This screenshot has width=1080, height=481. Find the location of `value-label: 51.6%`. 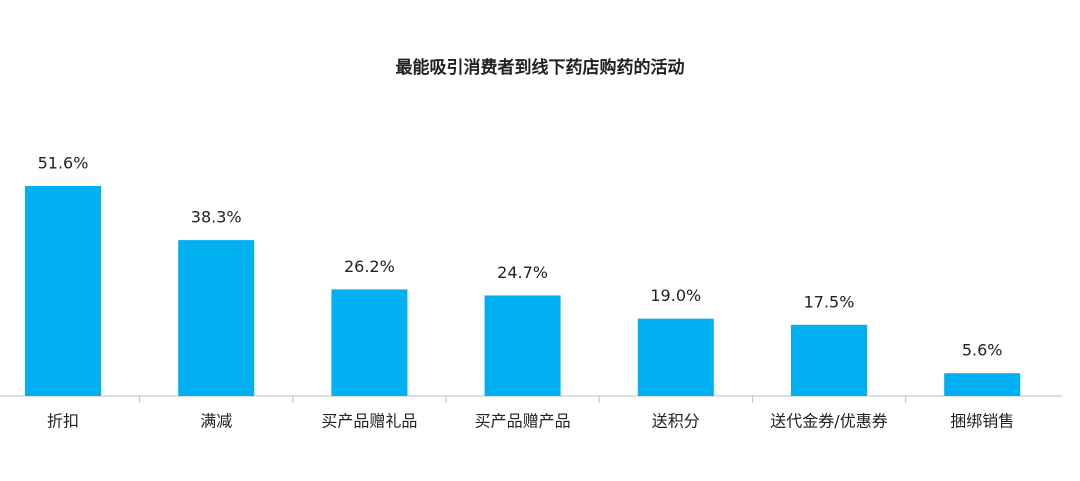

value-label: 51.6% is located at coordinates (63, 163).